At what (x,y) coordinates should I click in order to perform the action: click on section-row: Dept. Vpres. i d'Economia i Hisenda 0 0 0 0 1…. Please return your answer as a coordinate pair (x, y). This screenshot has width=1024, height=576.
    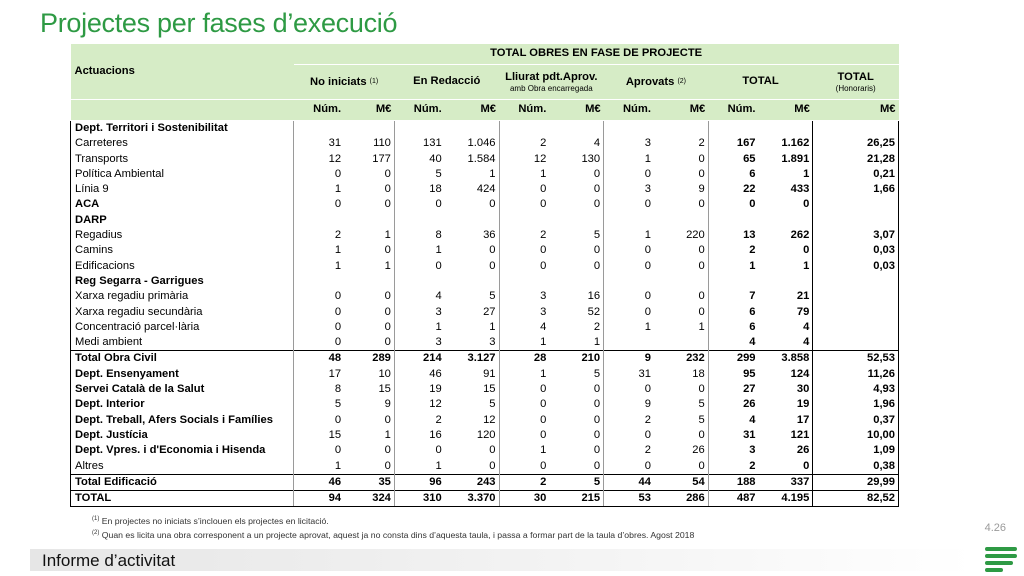
    Looking at the image, I should click on (484, 451).